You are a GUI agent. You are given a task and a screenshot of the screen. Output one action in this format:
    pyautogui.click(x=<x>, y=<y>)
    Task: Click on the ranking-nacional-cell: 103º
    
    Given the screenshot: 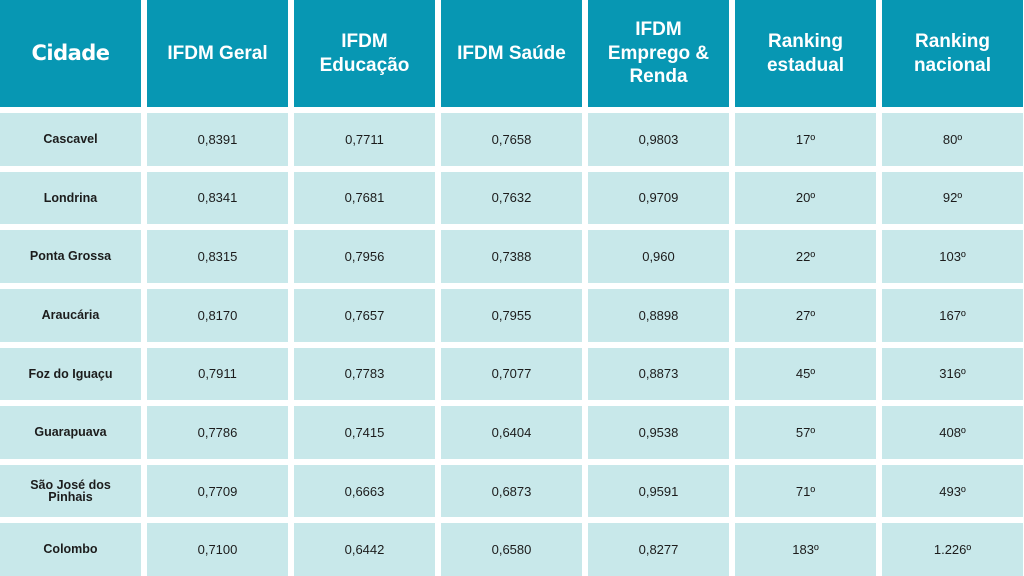 What is the action you would take?
    pyautogui.click(x=952, y=256)
    